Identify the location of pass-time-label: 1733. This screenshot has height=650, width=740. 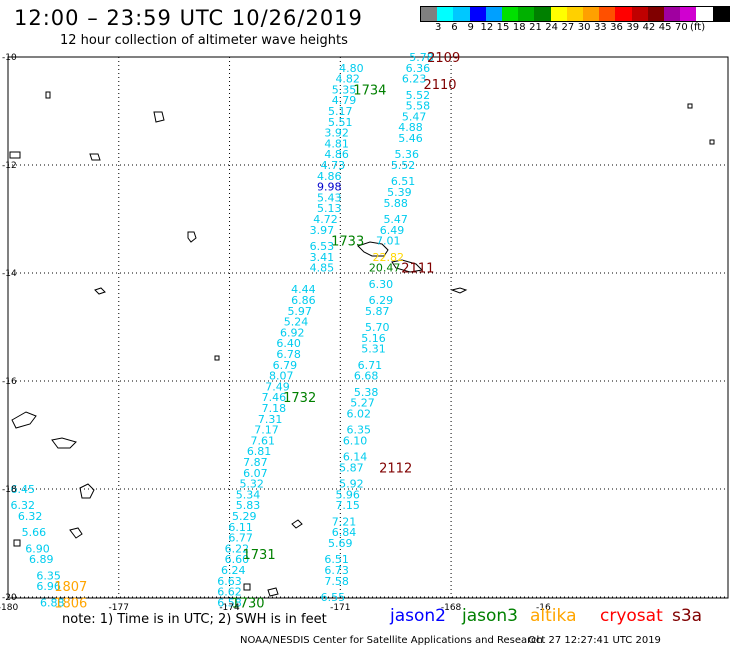
(347, 242).